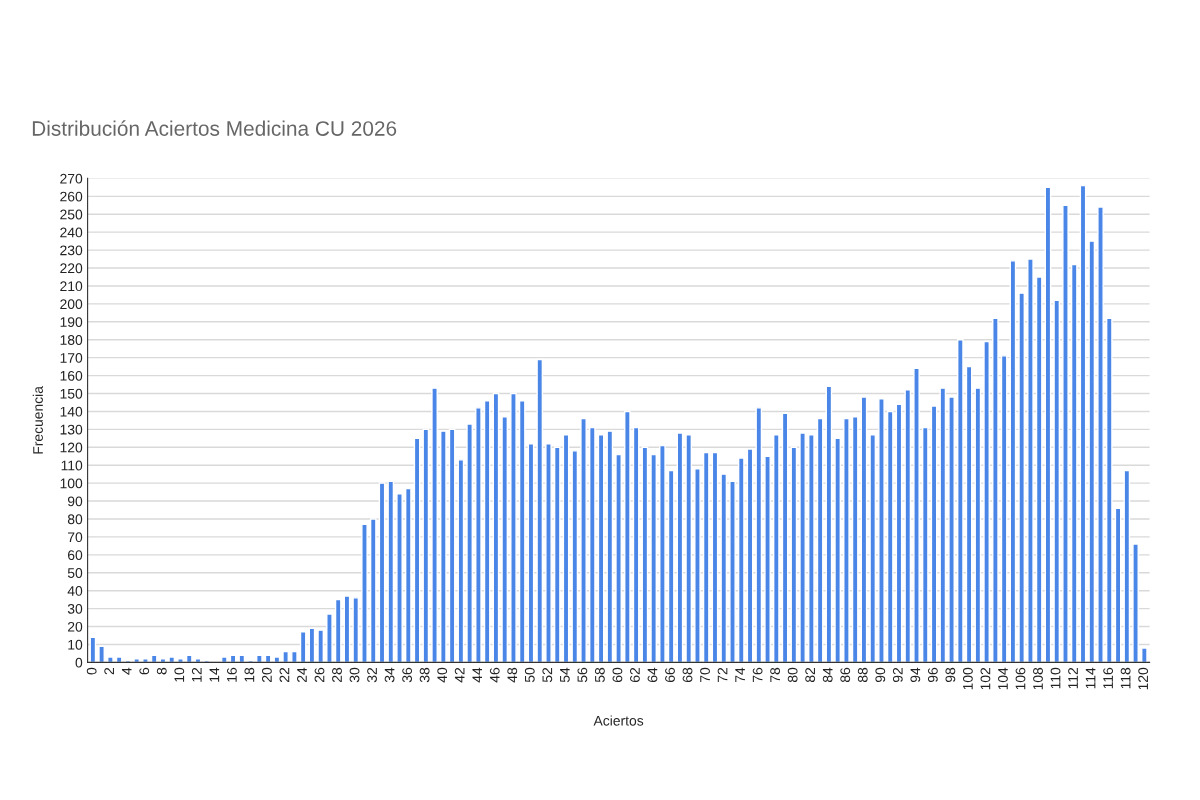 The height and width of the screenshot is (800, 1200). Describe the element at coordinates (71, 268) in the screenshot. I see `y-tick-label: 220` at that location.